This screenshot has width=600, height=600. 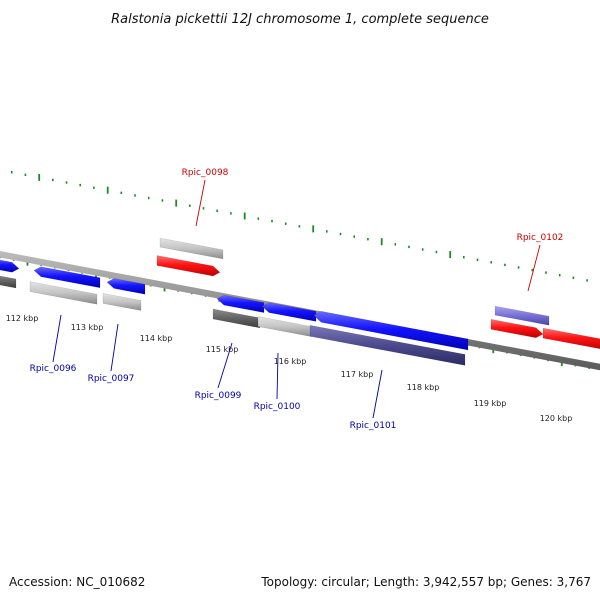 What do you see at coordinates (285, 327) in the screenshot?
I see `gene-rpic-0100-product` at bounding box center [285, 327].